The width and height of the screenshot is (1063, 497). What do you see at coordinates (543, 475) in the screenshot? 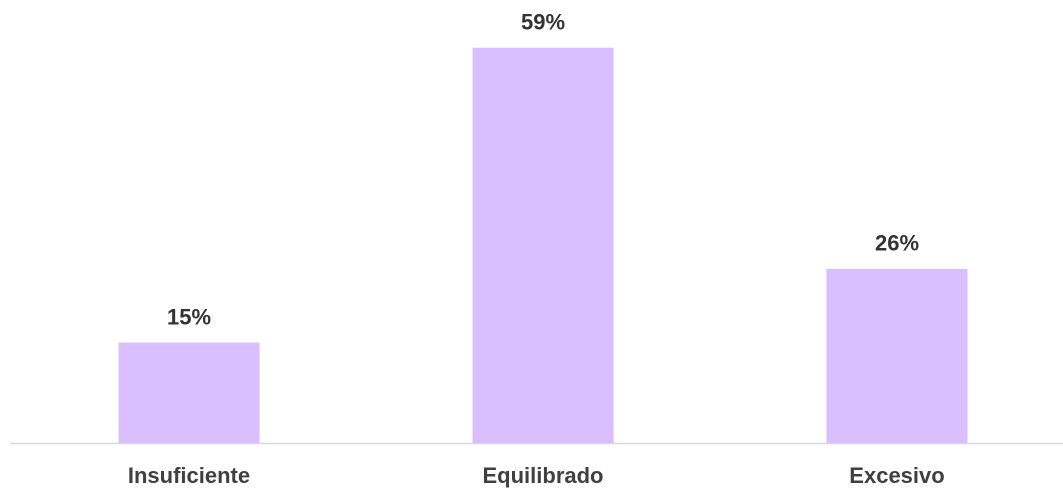
I see `x-tick-label: Equilibrado` at bounding box center [543, 475].